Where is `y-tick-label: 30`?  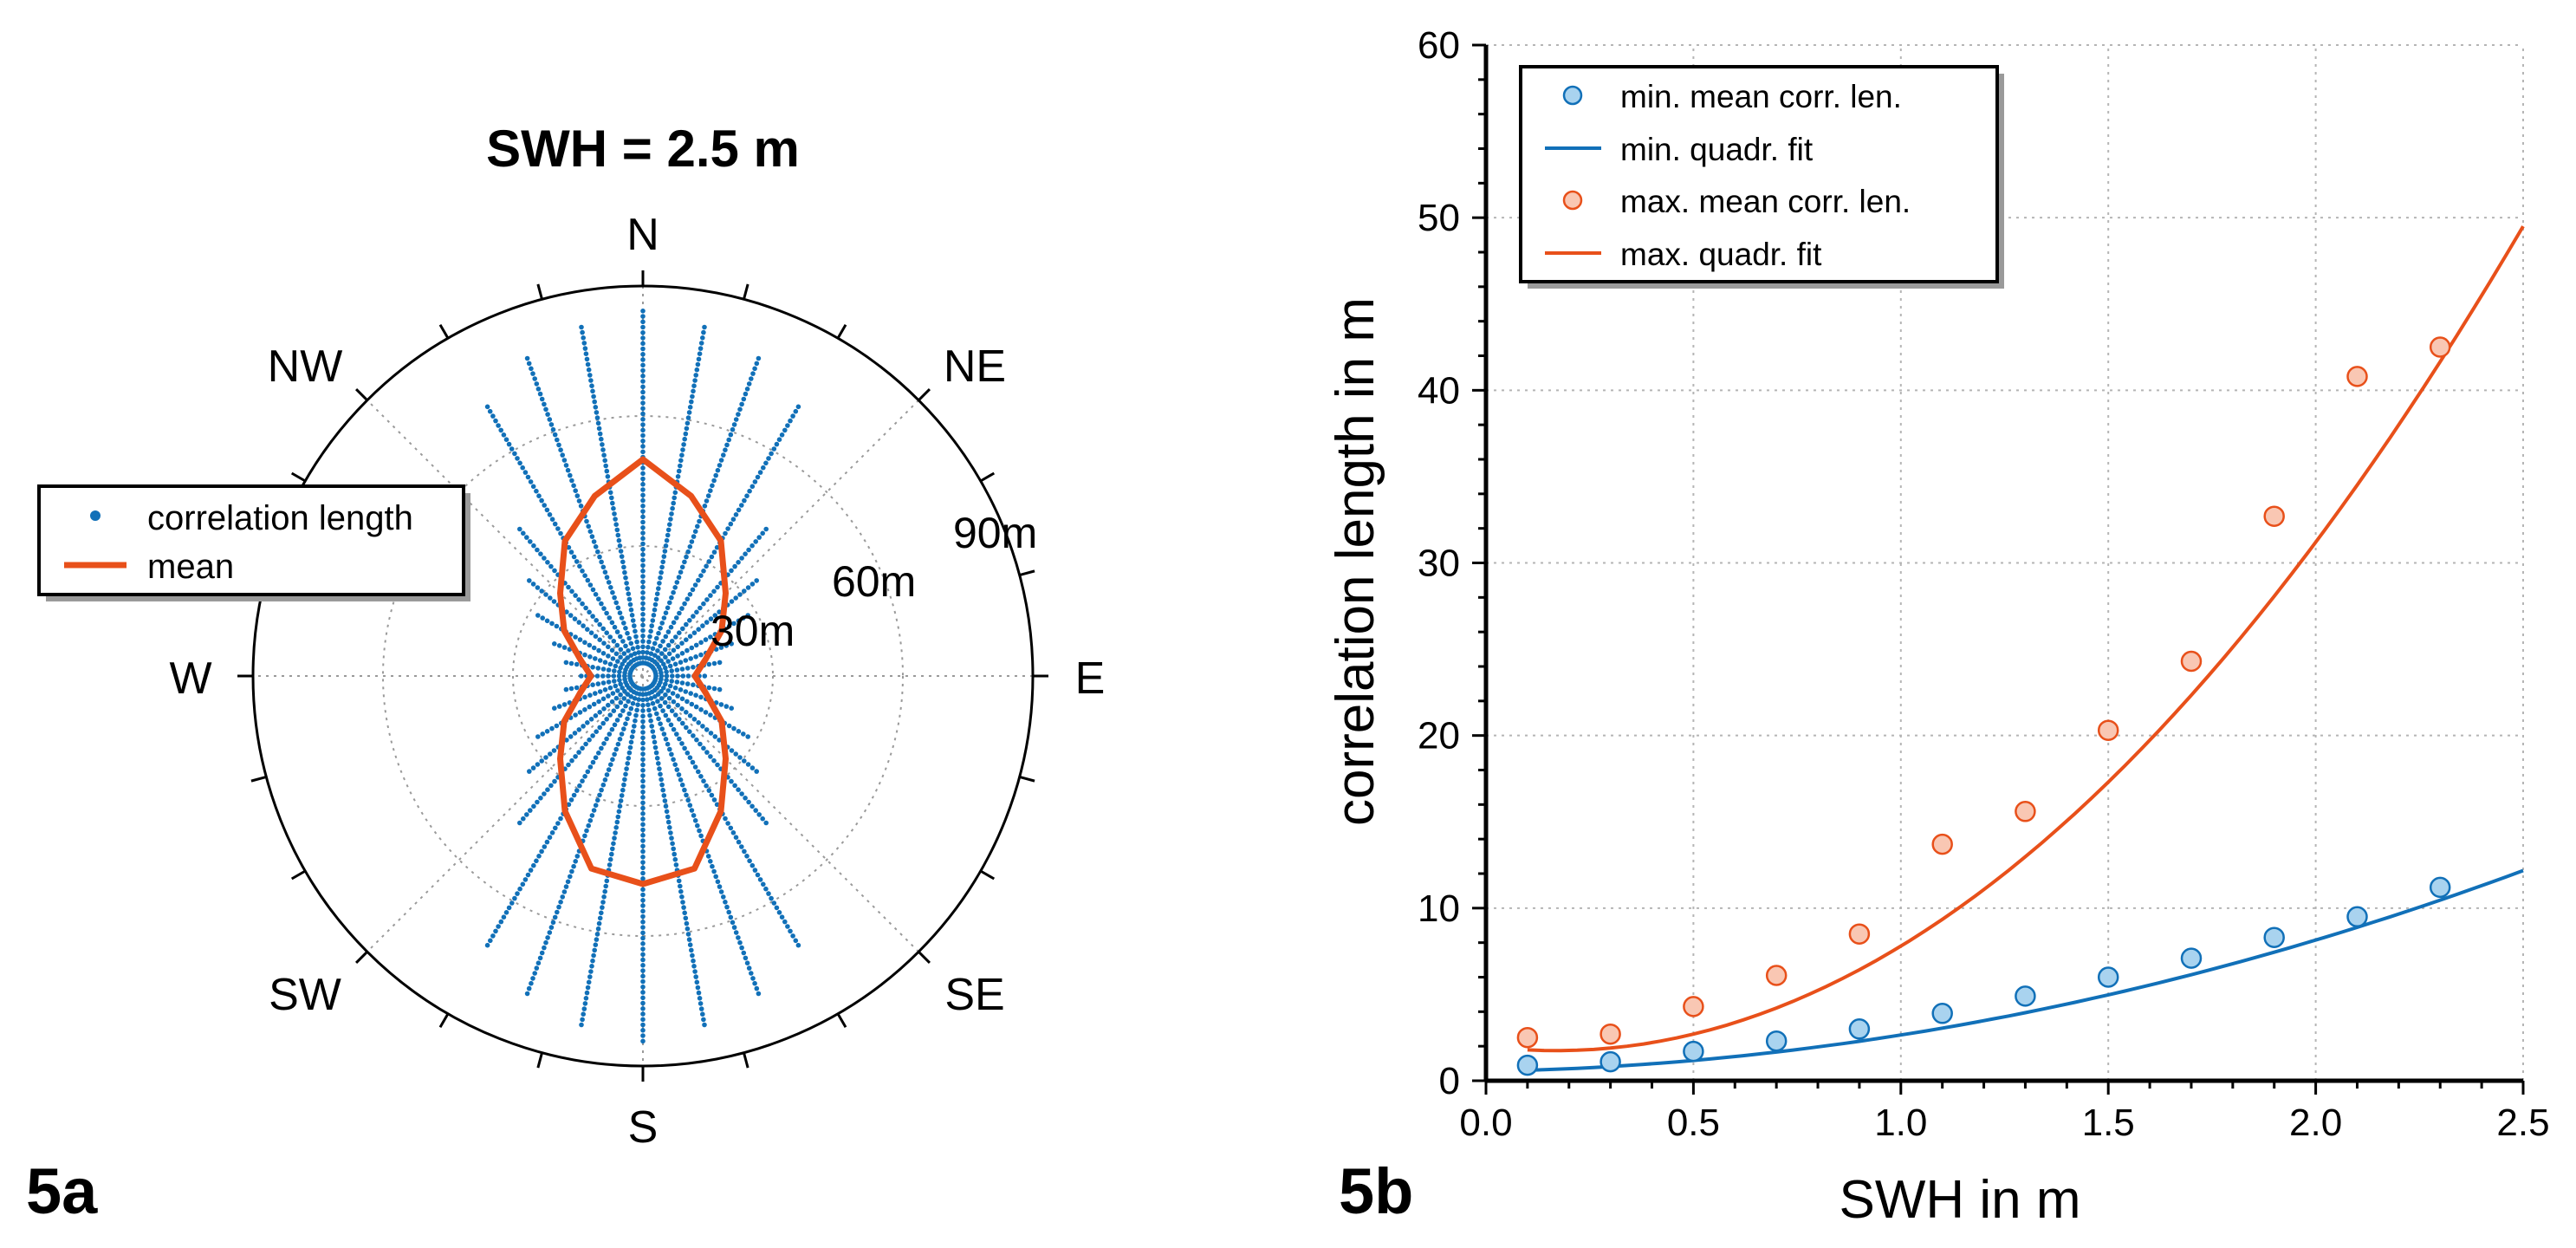 y-tick-label: 30 is located at coordinates (1439, 564).